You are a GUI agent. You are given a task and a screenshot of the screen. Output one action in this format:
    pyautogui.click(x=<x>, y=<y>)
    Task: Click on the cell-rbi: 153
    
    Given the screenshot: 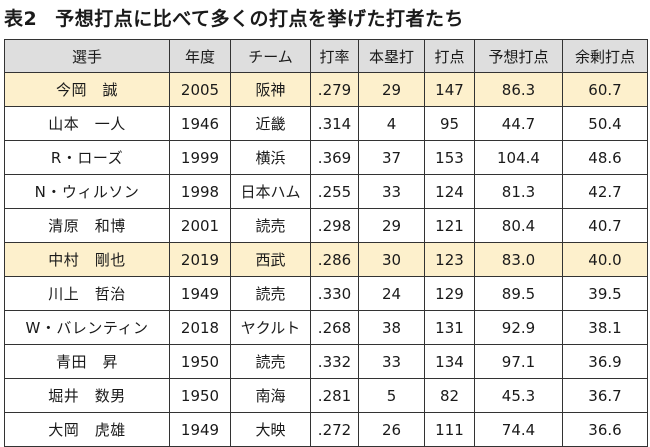 What is the action you would take?
    pyautogui.click(x=449, y=157)
    